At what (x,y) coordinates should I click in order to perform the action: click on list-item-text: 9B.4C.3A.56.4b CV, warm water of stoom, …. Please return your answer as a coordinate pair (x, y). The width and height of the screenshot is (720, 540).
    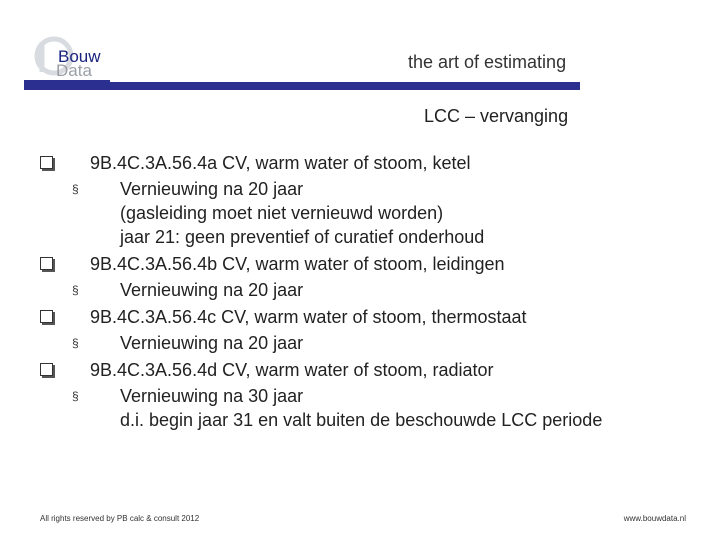
    Looking at the image, I should click on (297, 264).